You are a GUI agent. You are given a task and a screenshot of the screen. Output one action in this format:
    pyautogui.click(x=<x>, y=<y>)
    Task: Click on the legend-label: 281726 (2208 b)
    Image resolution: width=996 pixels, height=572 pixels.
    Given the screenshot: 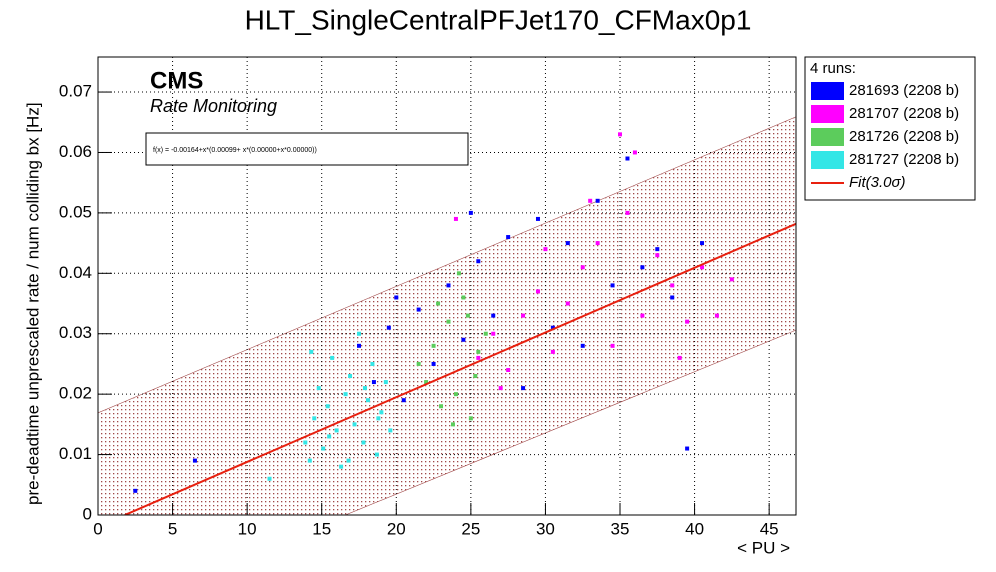 What is the action you would take?
    pyautogui.click(x=904, y=136)
    